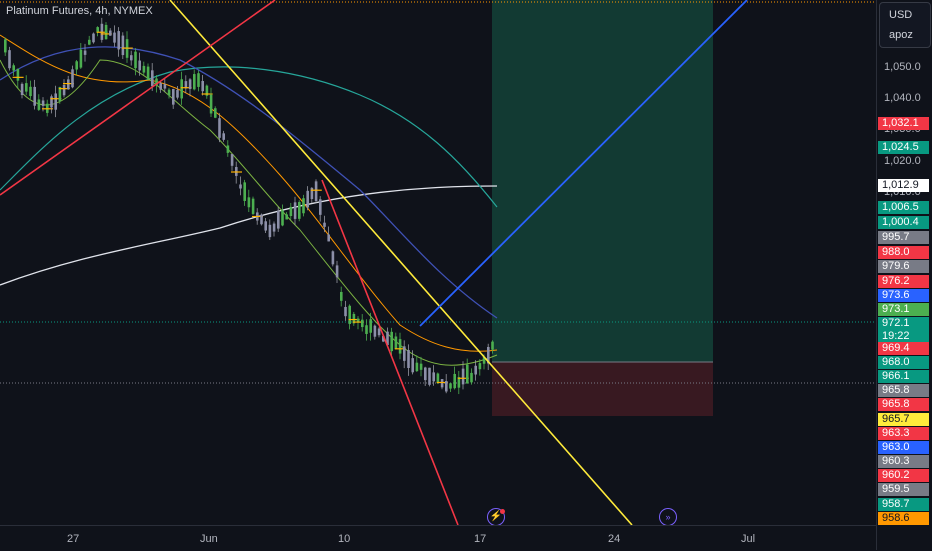 The width and height of the screenshot is (932, 551). Describe the element at coordinates (390, 352) in the screenshot. I see `red-downtrend-line` at that location.